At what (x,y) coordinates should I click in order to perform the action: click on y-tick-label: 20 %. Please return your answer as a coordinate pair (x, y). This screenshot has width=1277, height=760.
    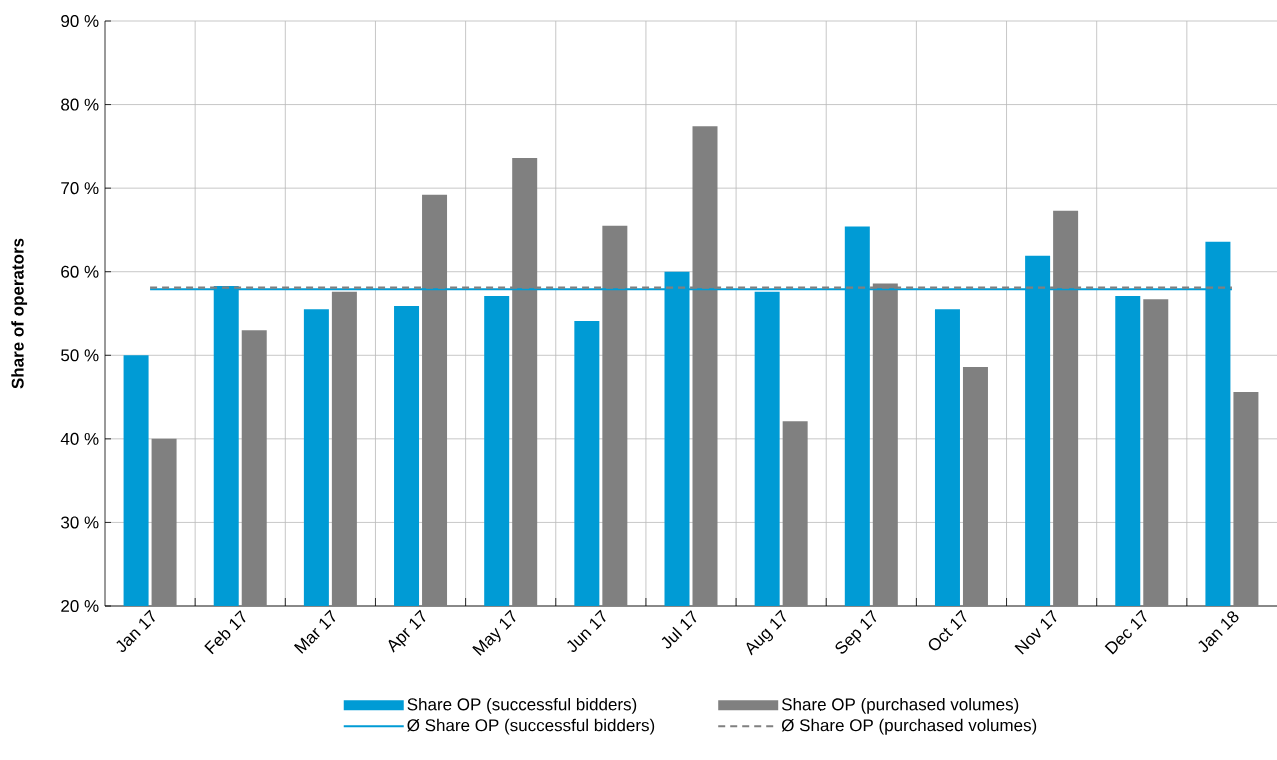
    Looking at the image, I should click on (80, 606).